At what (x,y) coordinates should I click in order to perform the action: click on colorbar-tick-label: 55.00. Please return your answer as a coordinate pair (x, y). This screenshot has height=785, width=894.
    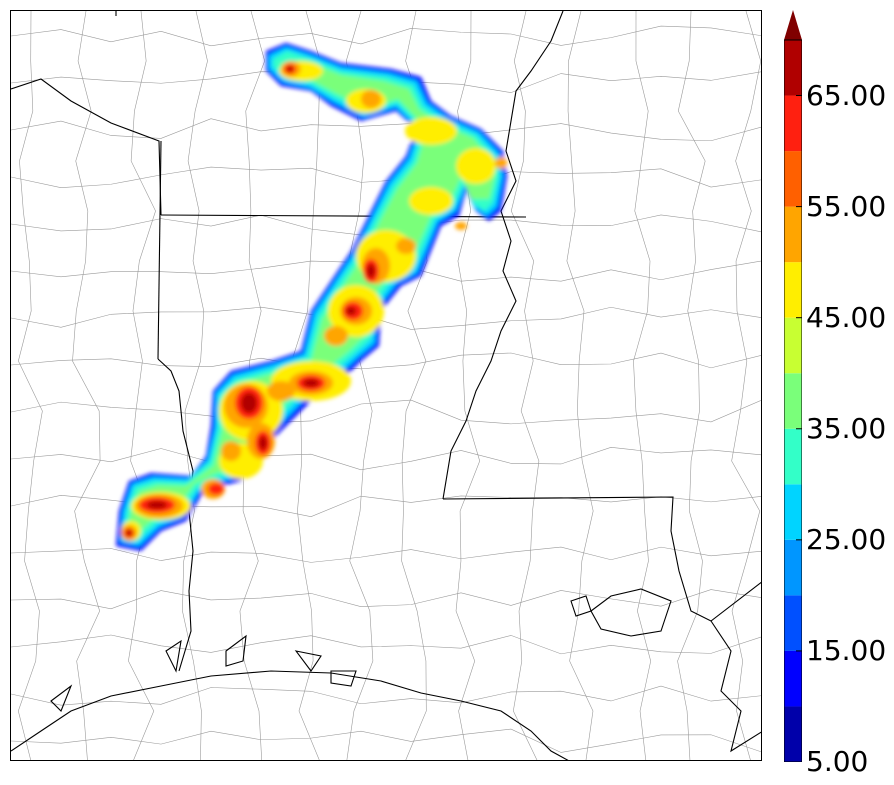
    Looking at the image, I should click on (846, 206).